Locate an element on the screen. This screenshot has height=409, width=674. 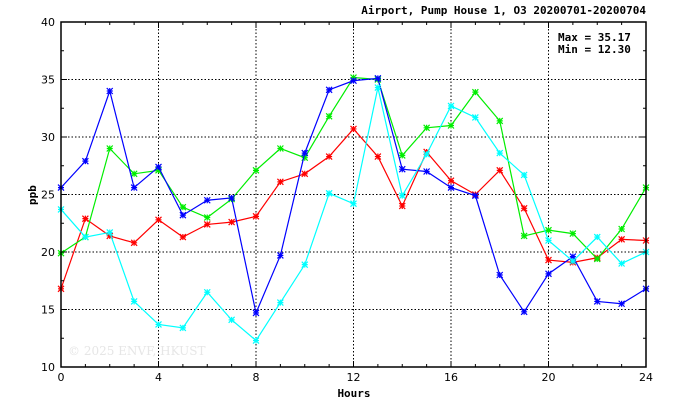
y-tick-label: 35 is located at coordinates (48, 80).